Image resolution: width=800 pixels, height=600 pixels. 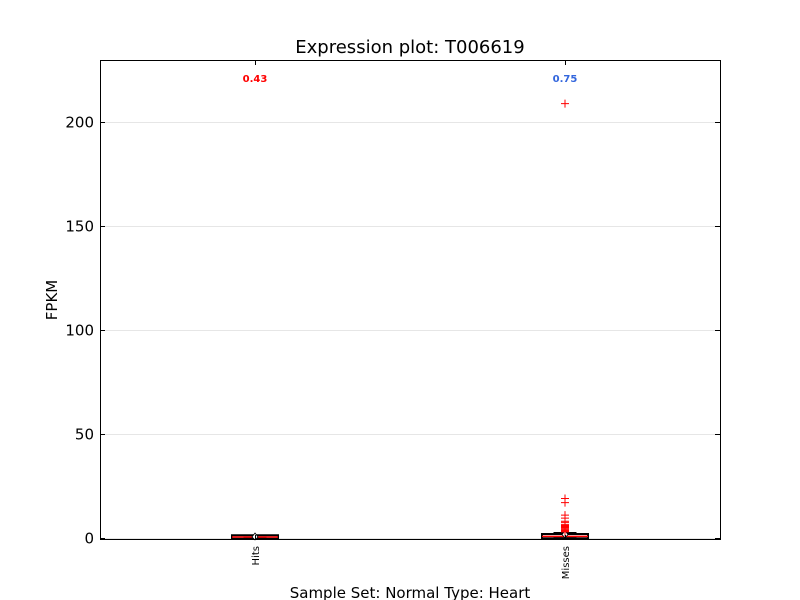 I want to click on y-axis-label: FPKM, so click(x=52, y=300).